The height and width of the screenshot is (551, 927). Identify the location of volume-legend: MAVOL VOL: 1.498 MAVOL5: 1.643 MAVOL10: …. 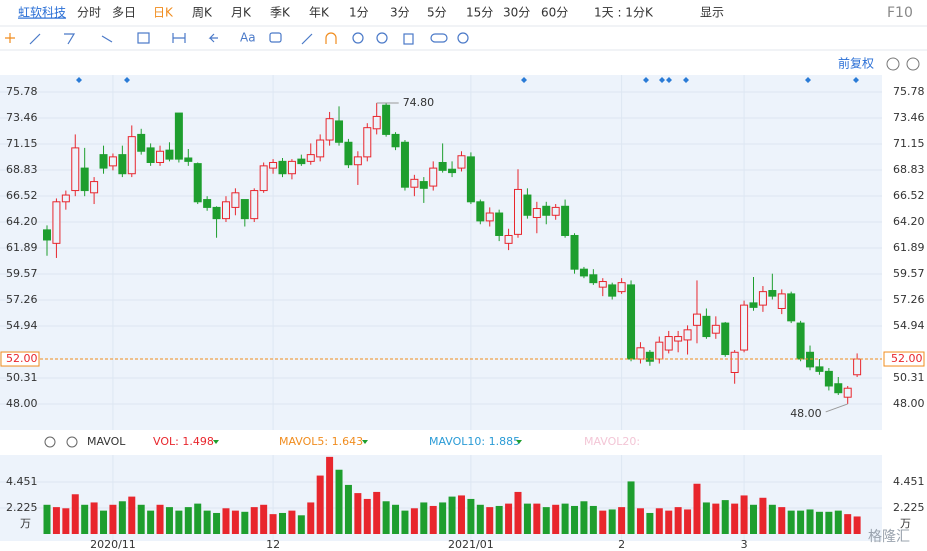
(342, 441).